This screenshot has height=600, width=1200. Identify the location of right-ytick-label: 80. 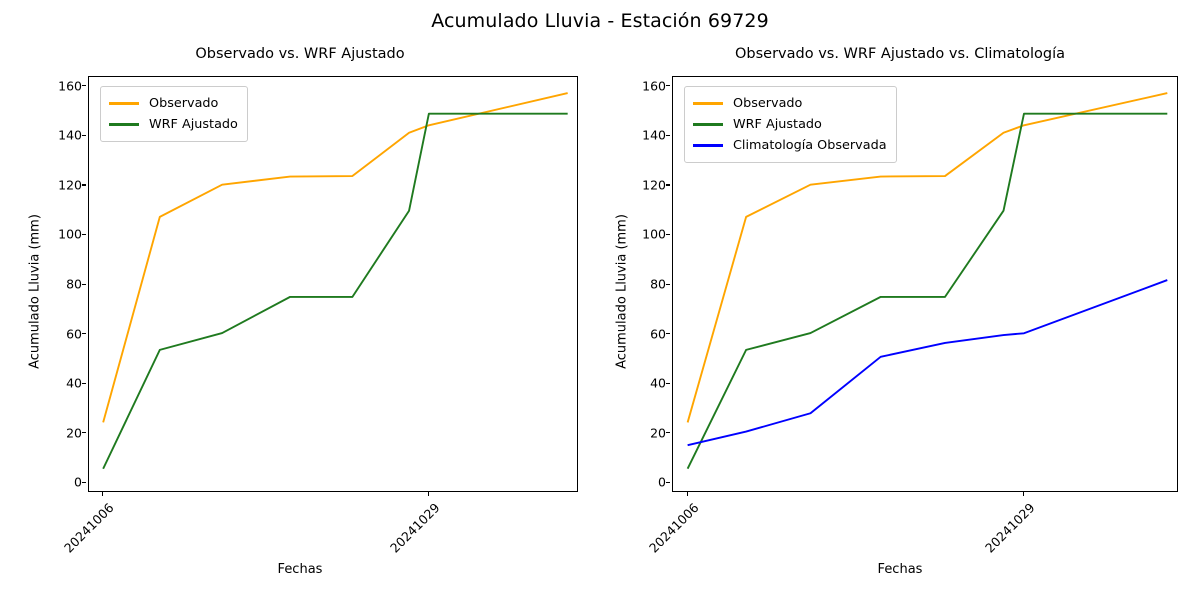
(658, 284).